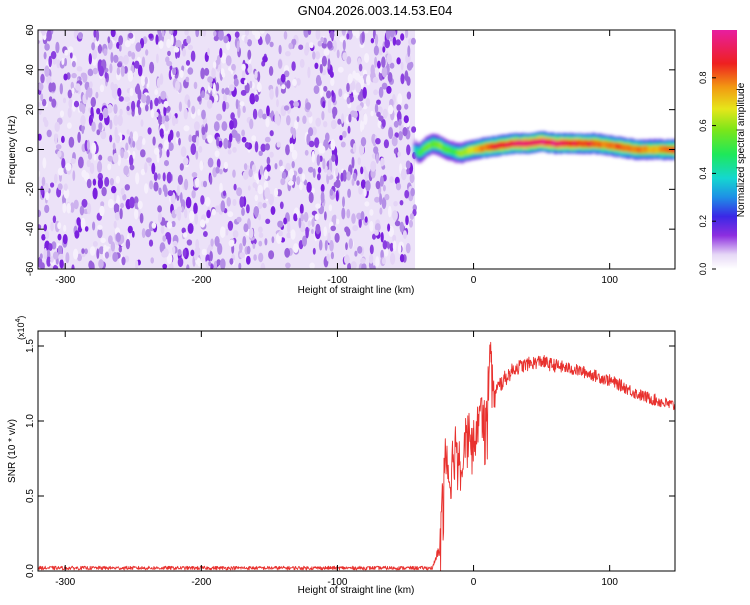  I want to click on spectrogram-y-tick-label: 40, so click(30, 70).